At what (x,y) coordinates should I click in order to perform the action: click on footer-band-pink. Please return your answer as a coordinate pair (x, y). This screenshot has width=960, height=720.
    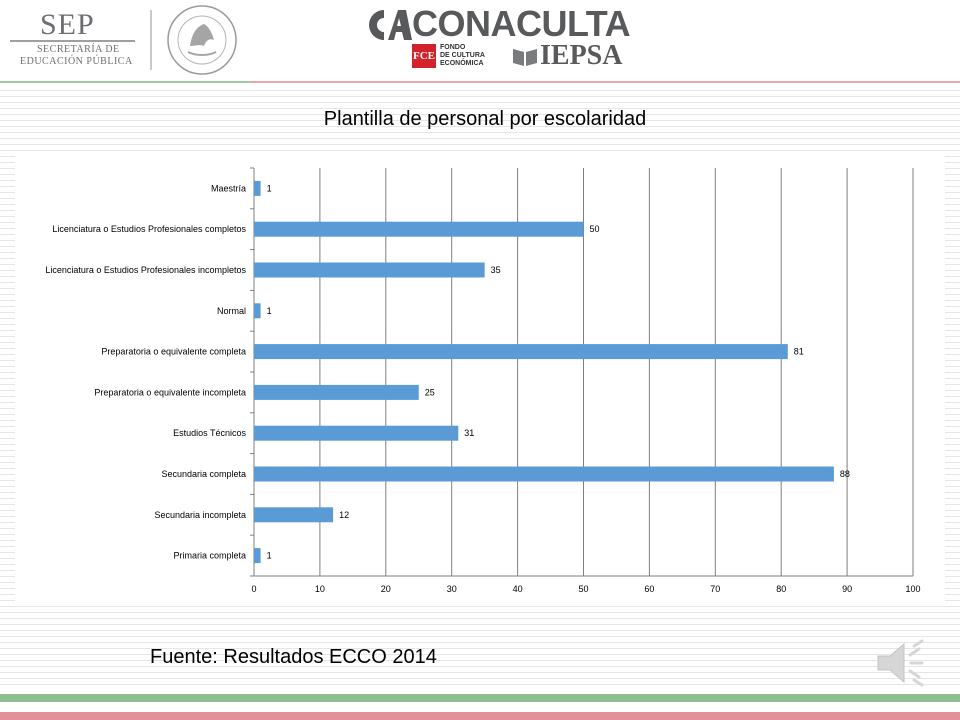
    Looking at the image, I should click on (480, 716).